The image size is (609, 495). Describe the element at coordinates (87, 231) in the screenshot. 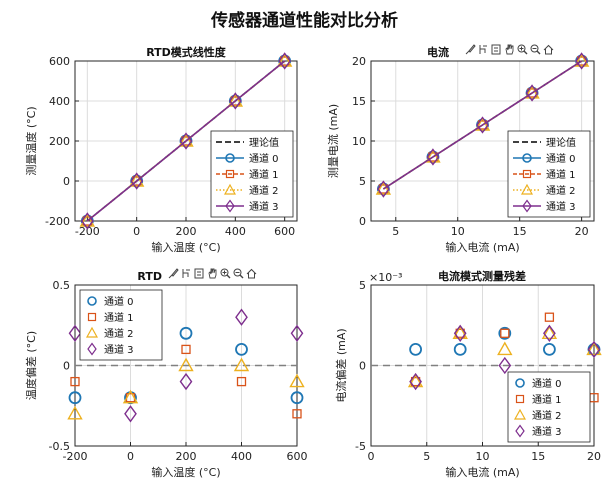

I see `x-tick-label: -200` at that location.